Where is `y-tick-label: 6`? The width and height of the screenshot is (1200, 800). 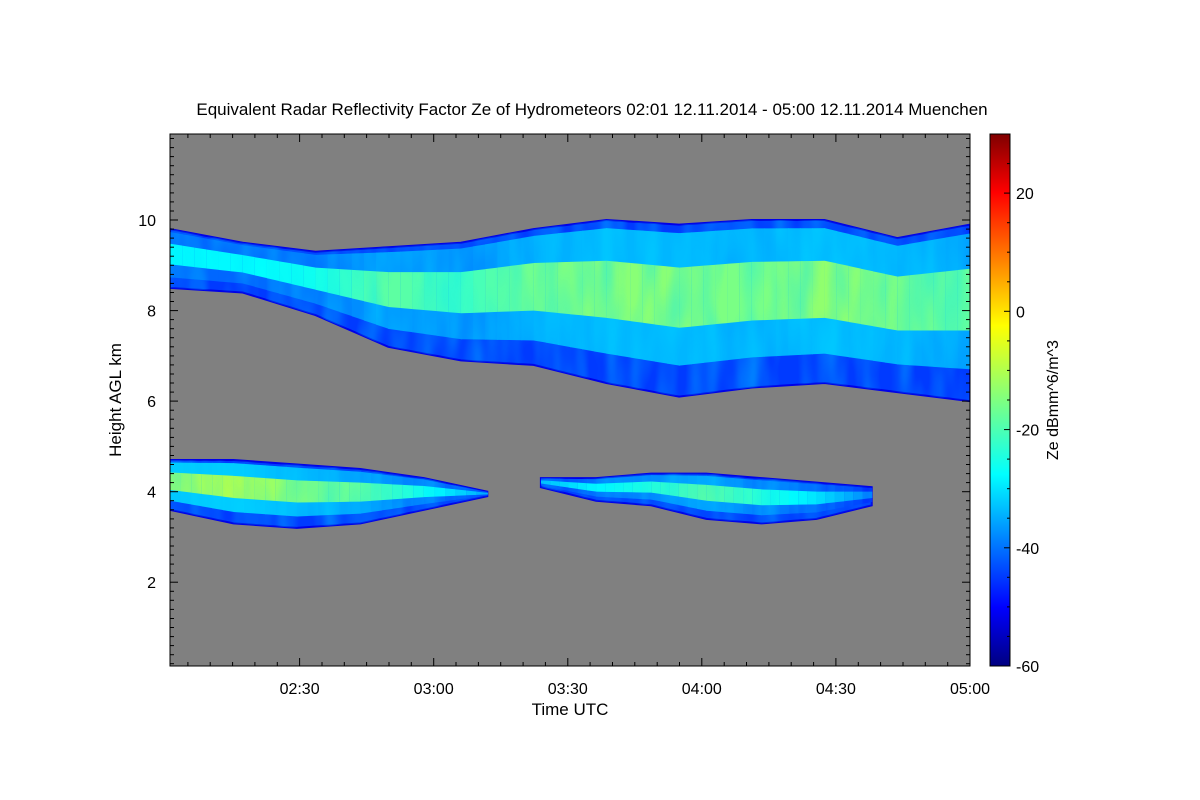 y-tick-label: 6 is located at coordinates (151, 402).